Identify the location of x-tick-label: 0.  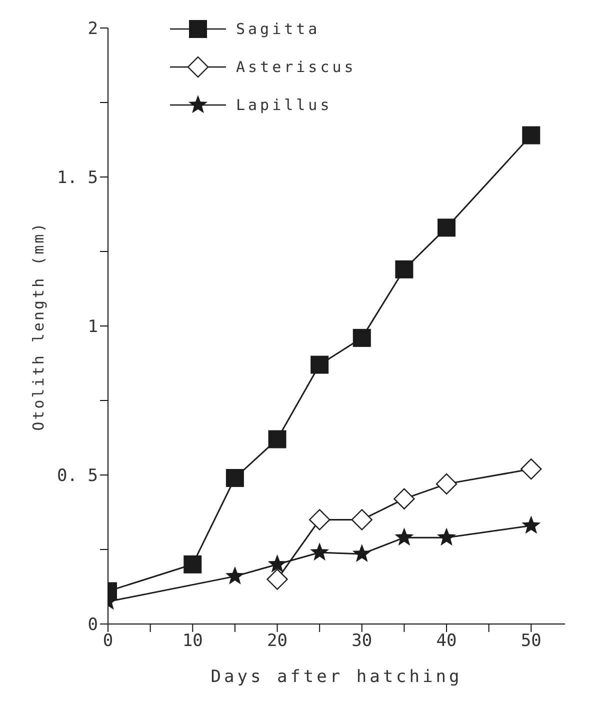
(108, 641).